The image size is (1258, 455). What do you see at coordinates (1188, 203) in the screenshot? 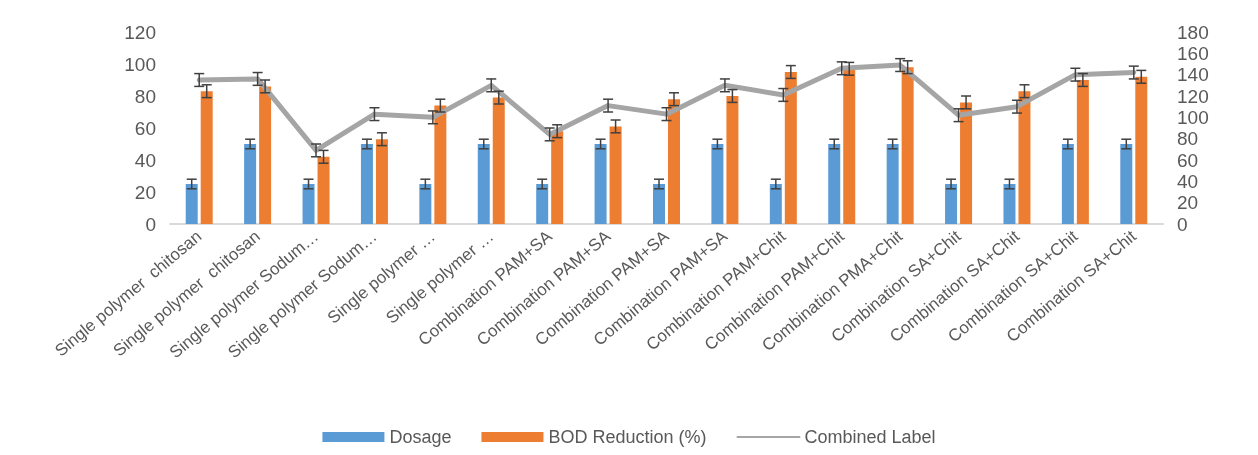
I see `y2-tick-label: 20` at bounding box center [1188, 203].